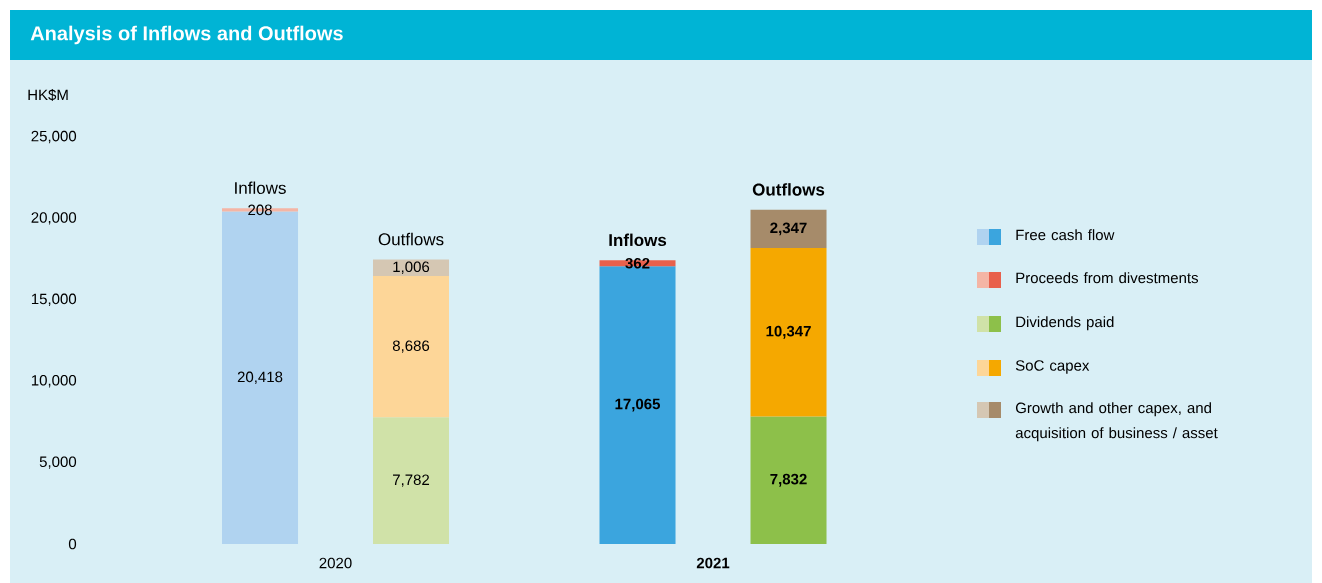 The width and height of the screenshot is (1322, 583). What do you see at coordinates (411, 267) in the screenshot?
I see `data-label: 1,006` at bounding box center [411, 267].